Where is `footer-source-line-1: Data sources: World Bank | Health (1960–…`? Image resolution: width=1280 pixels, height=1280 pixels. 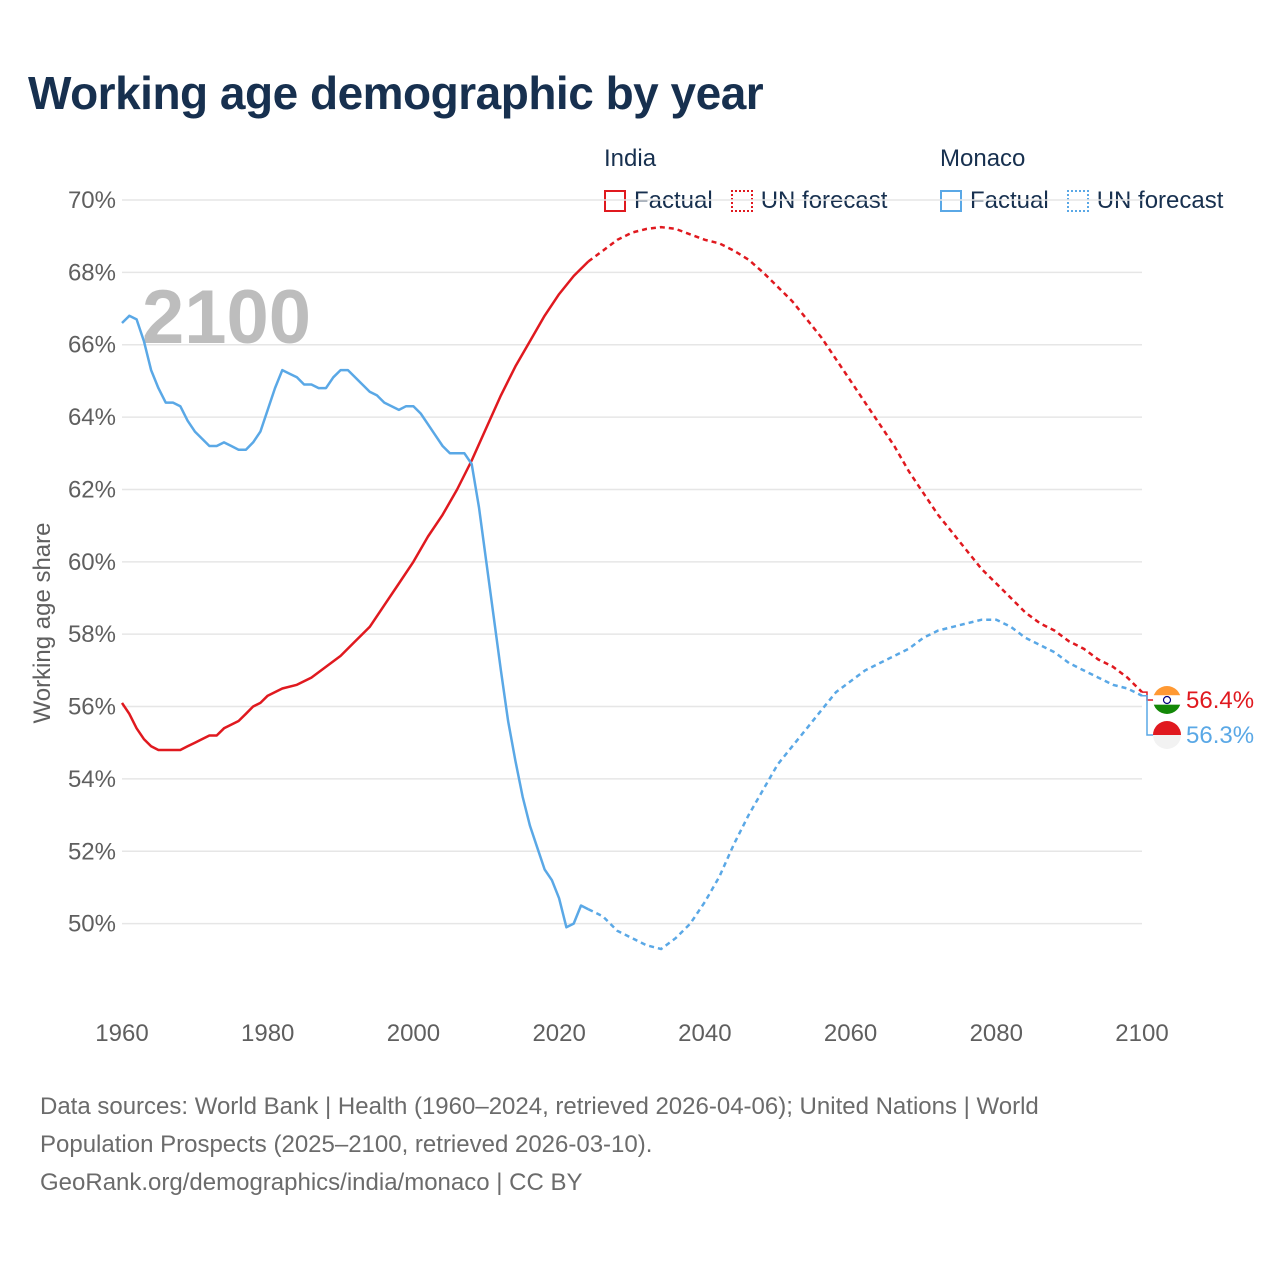 footer-source-line-1: Data sources: World Bank | Health (1960–… is located at coordinates (539, 1106).